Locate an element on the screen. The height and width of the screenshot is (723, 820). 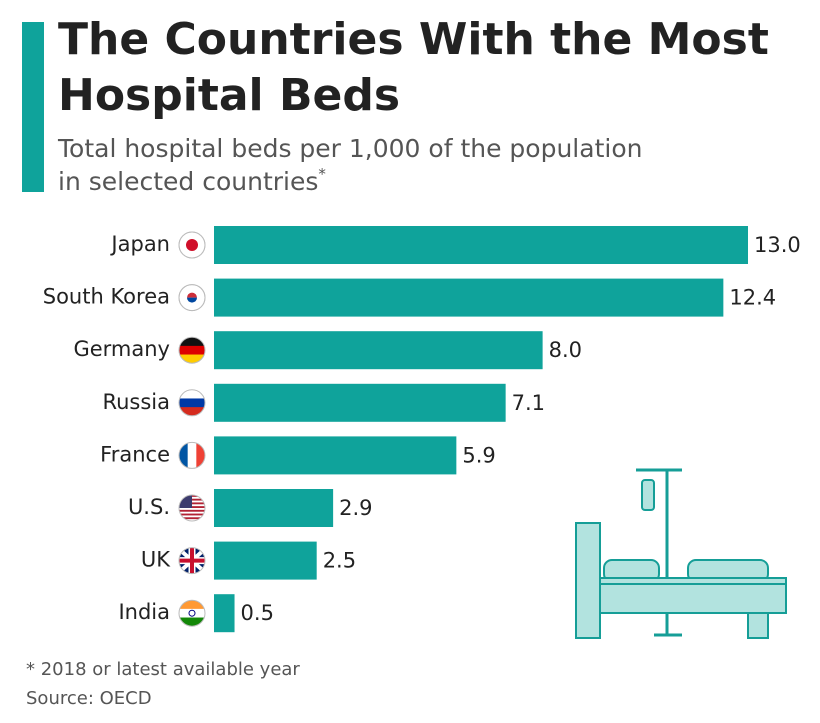
footnote: * 2018 or latest available year is located at coordinates (163, 669).